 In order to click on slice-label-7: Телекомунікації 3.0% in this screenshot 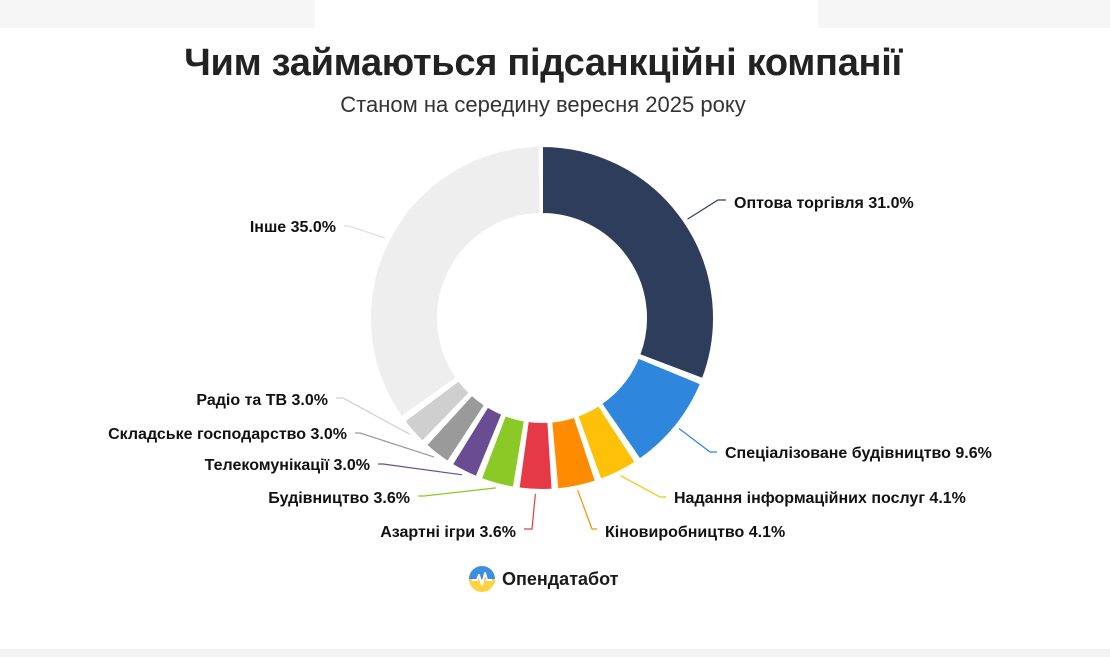, I will do `click(287, 465)`.